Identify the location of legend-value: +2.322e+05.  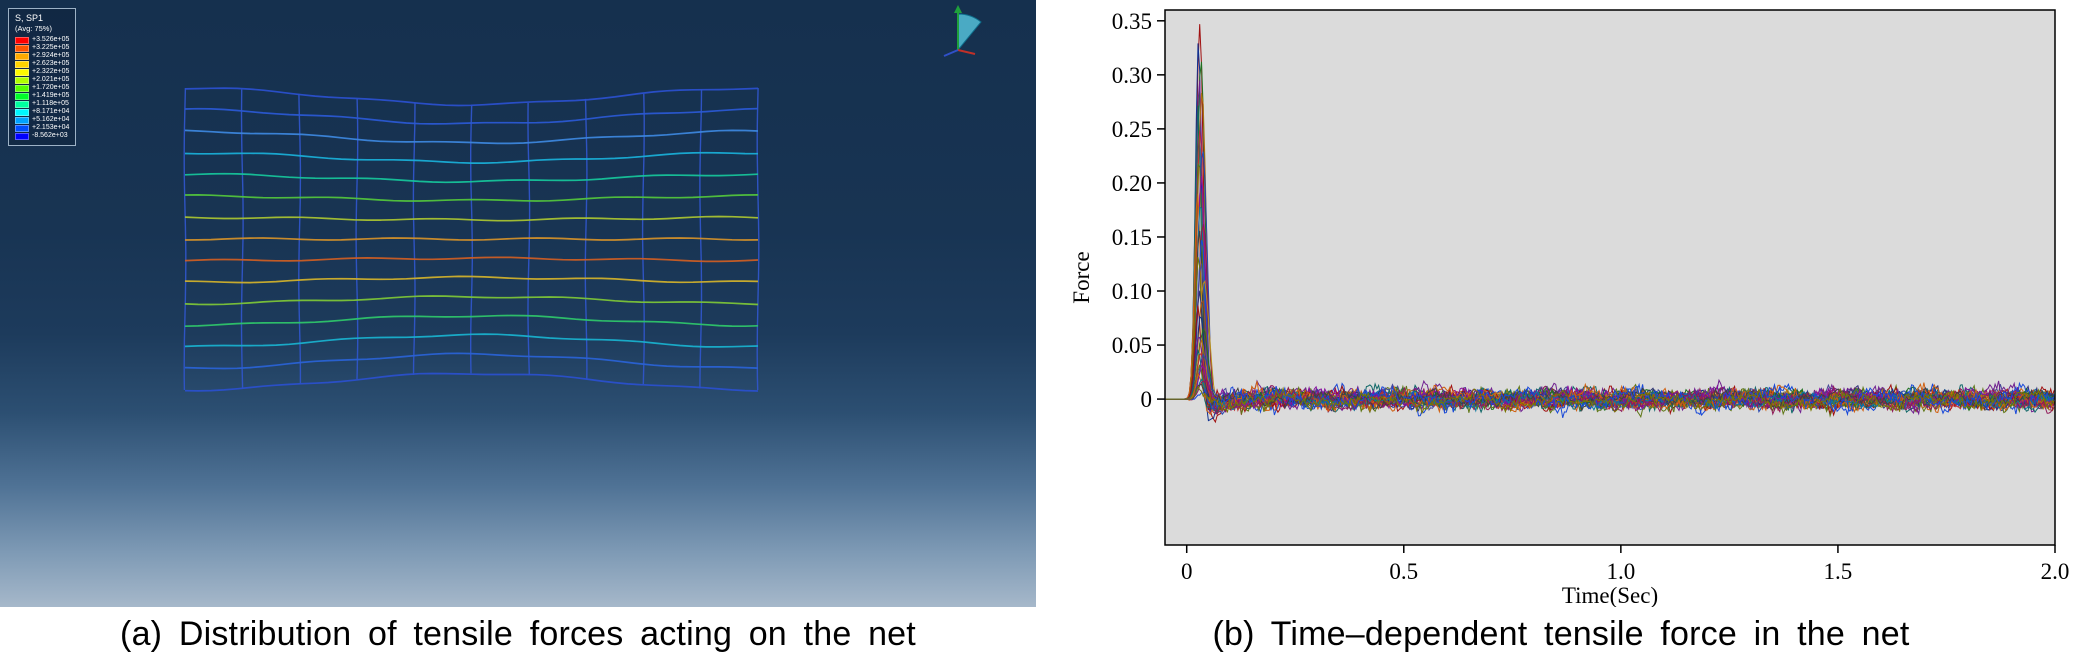
(51, 71).